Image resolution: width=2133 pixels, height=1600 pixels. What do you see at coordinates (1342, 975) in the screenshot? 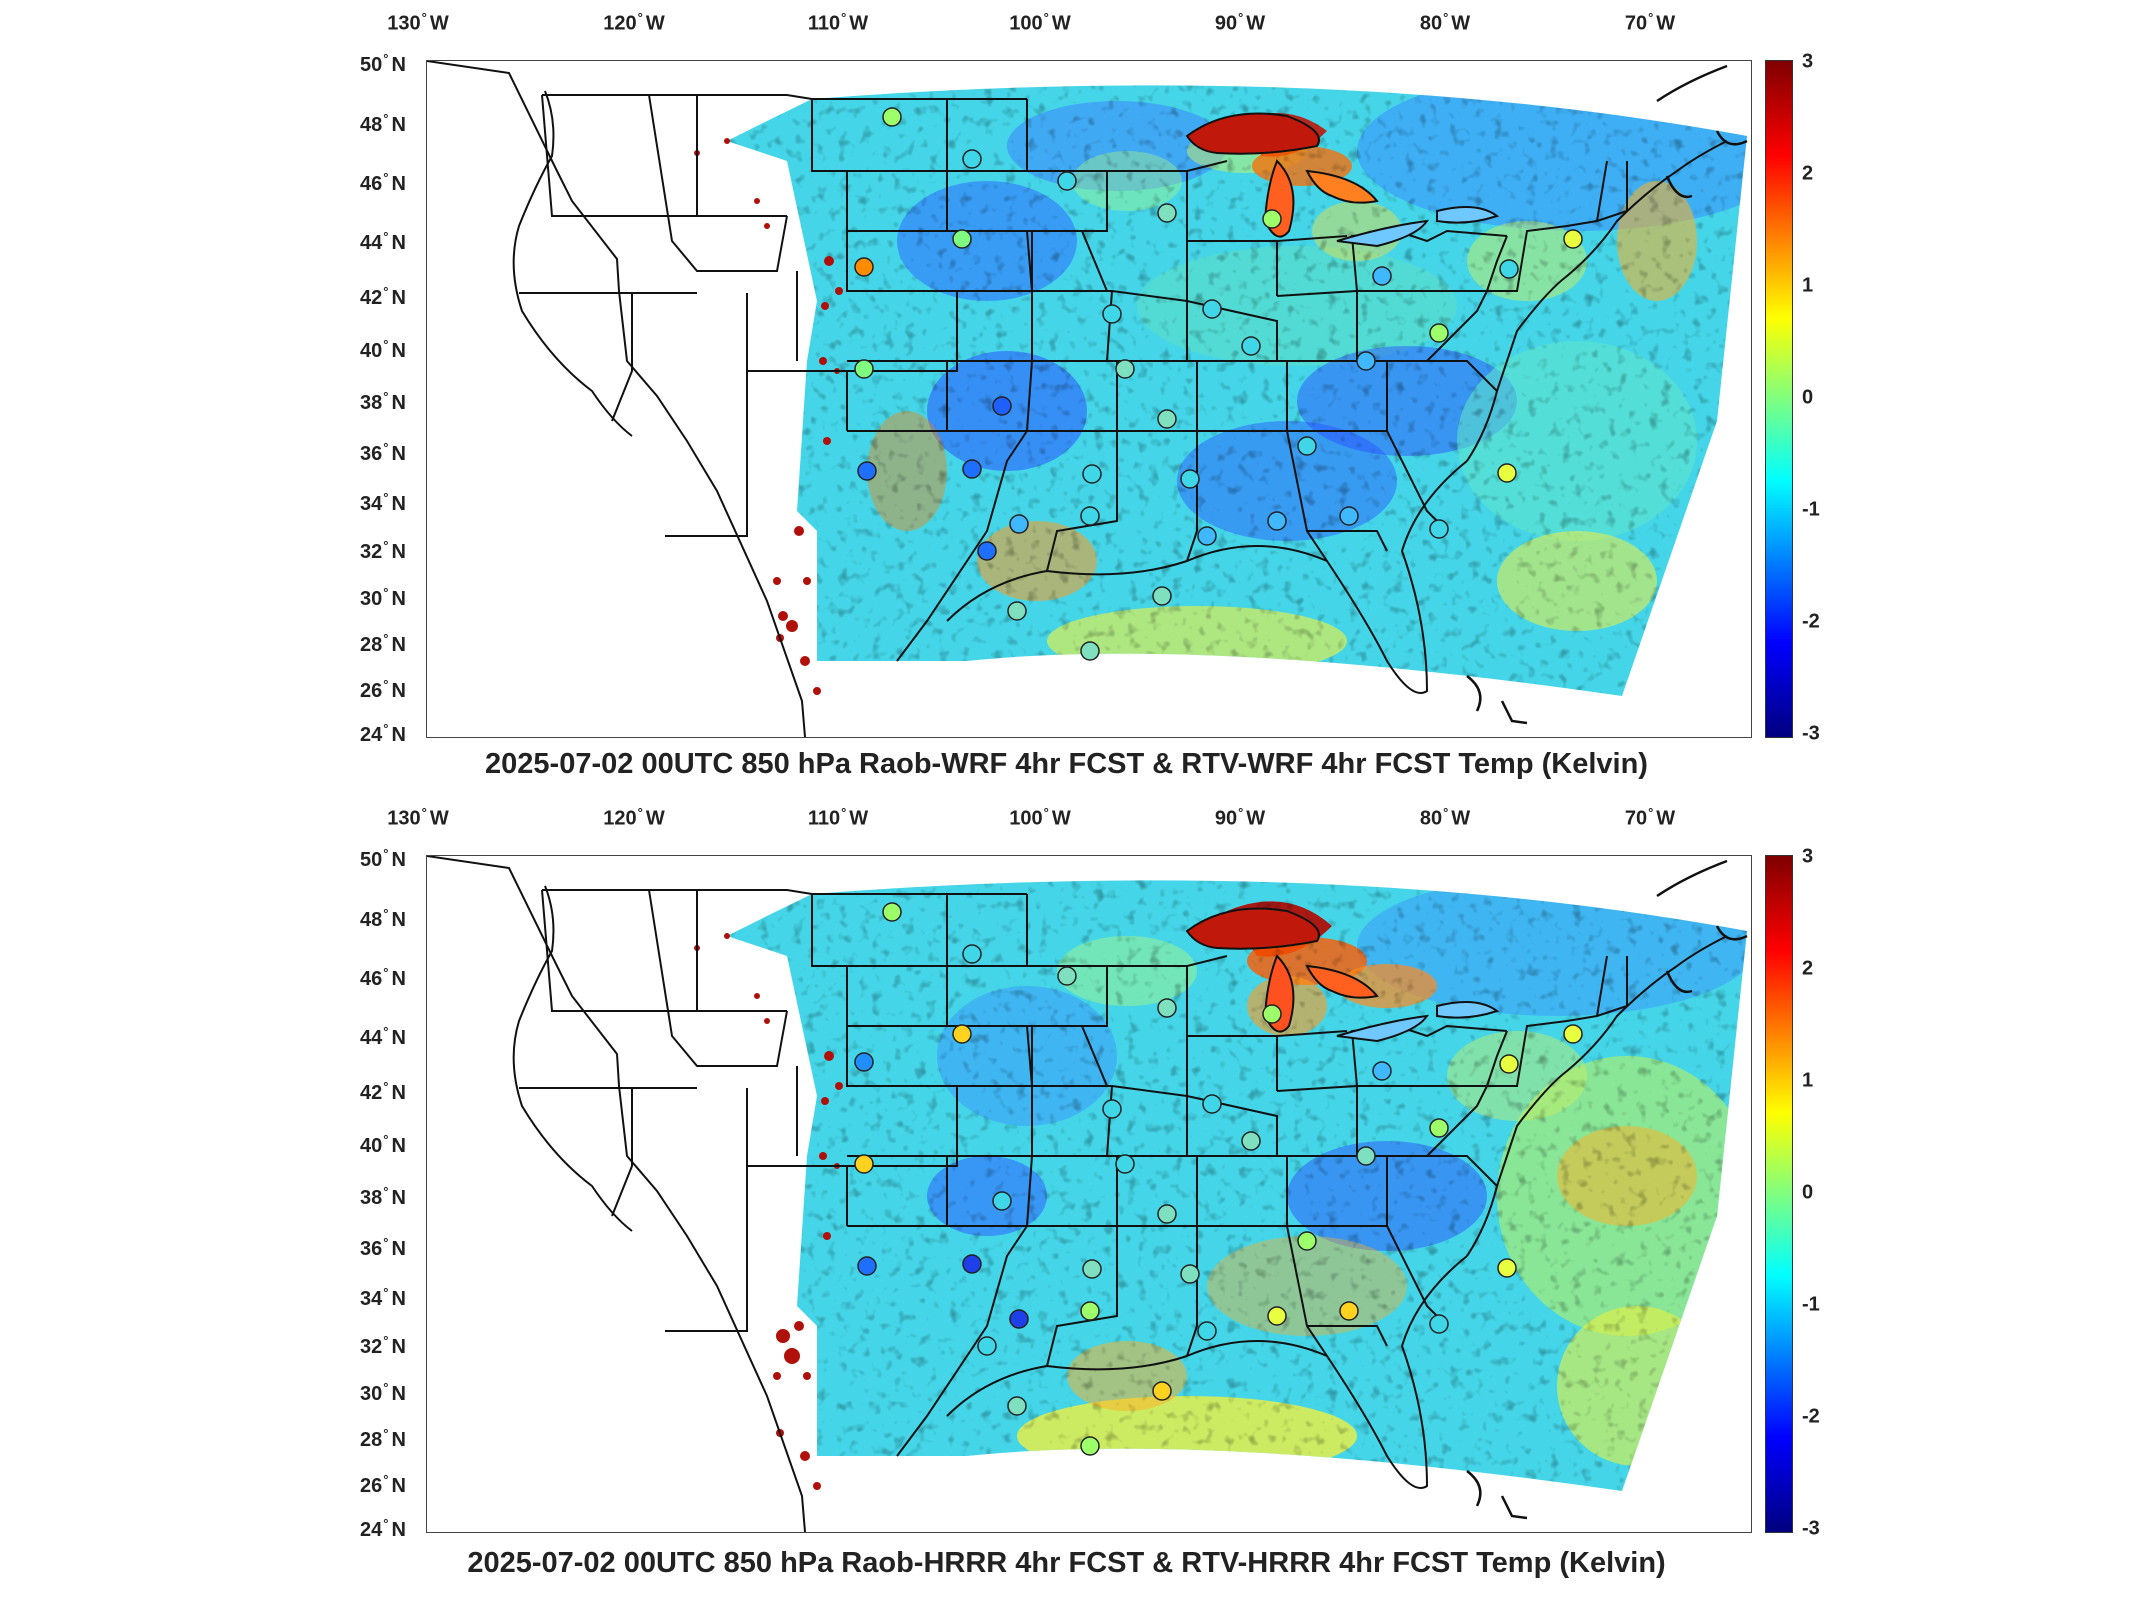
I see `great-lakes` at bounding box center [1342, 975].